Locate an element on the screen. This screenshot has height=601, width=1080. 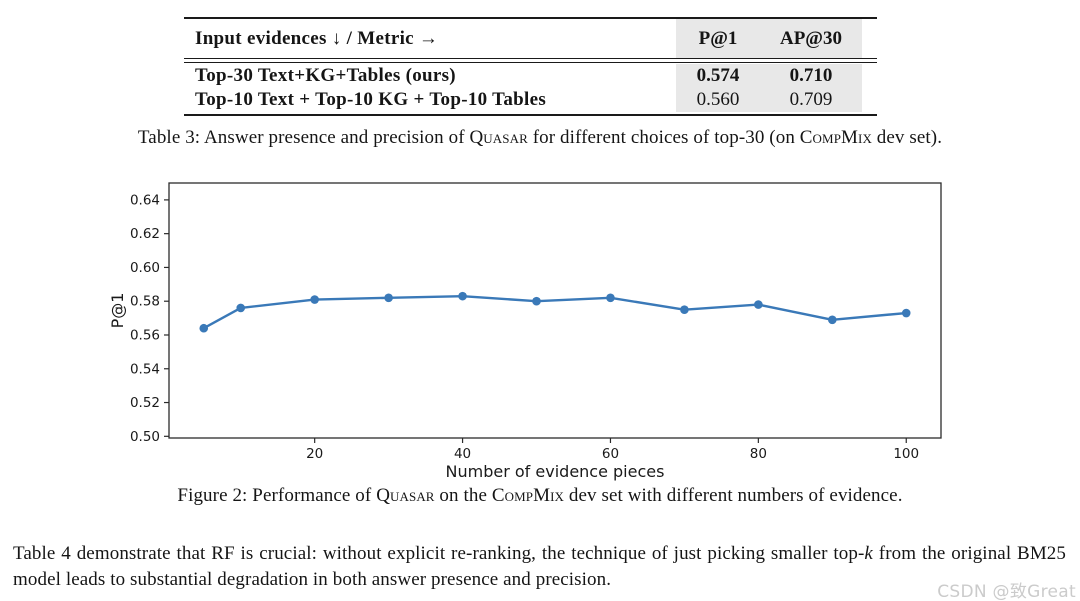
x-tick-label: 100 is located at coordinates (906, 454).